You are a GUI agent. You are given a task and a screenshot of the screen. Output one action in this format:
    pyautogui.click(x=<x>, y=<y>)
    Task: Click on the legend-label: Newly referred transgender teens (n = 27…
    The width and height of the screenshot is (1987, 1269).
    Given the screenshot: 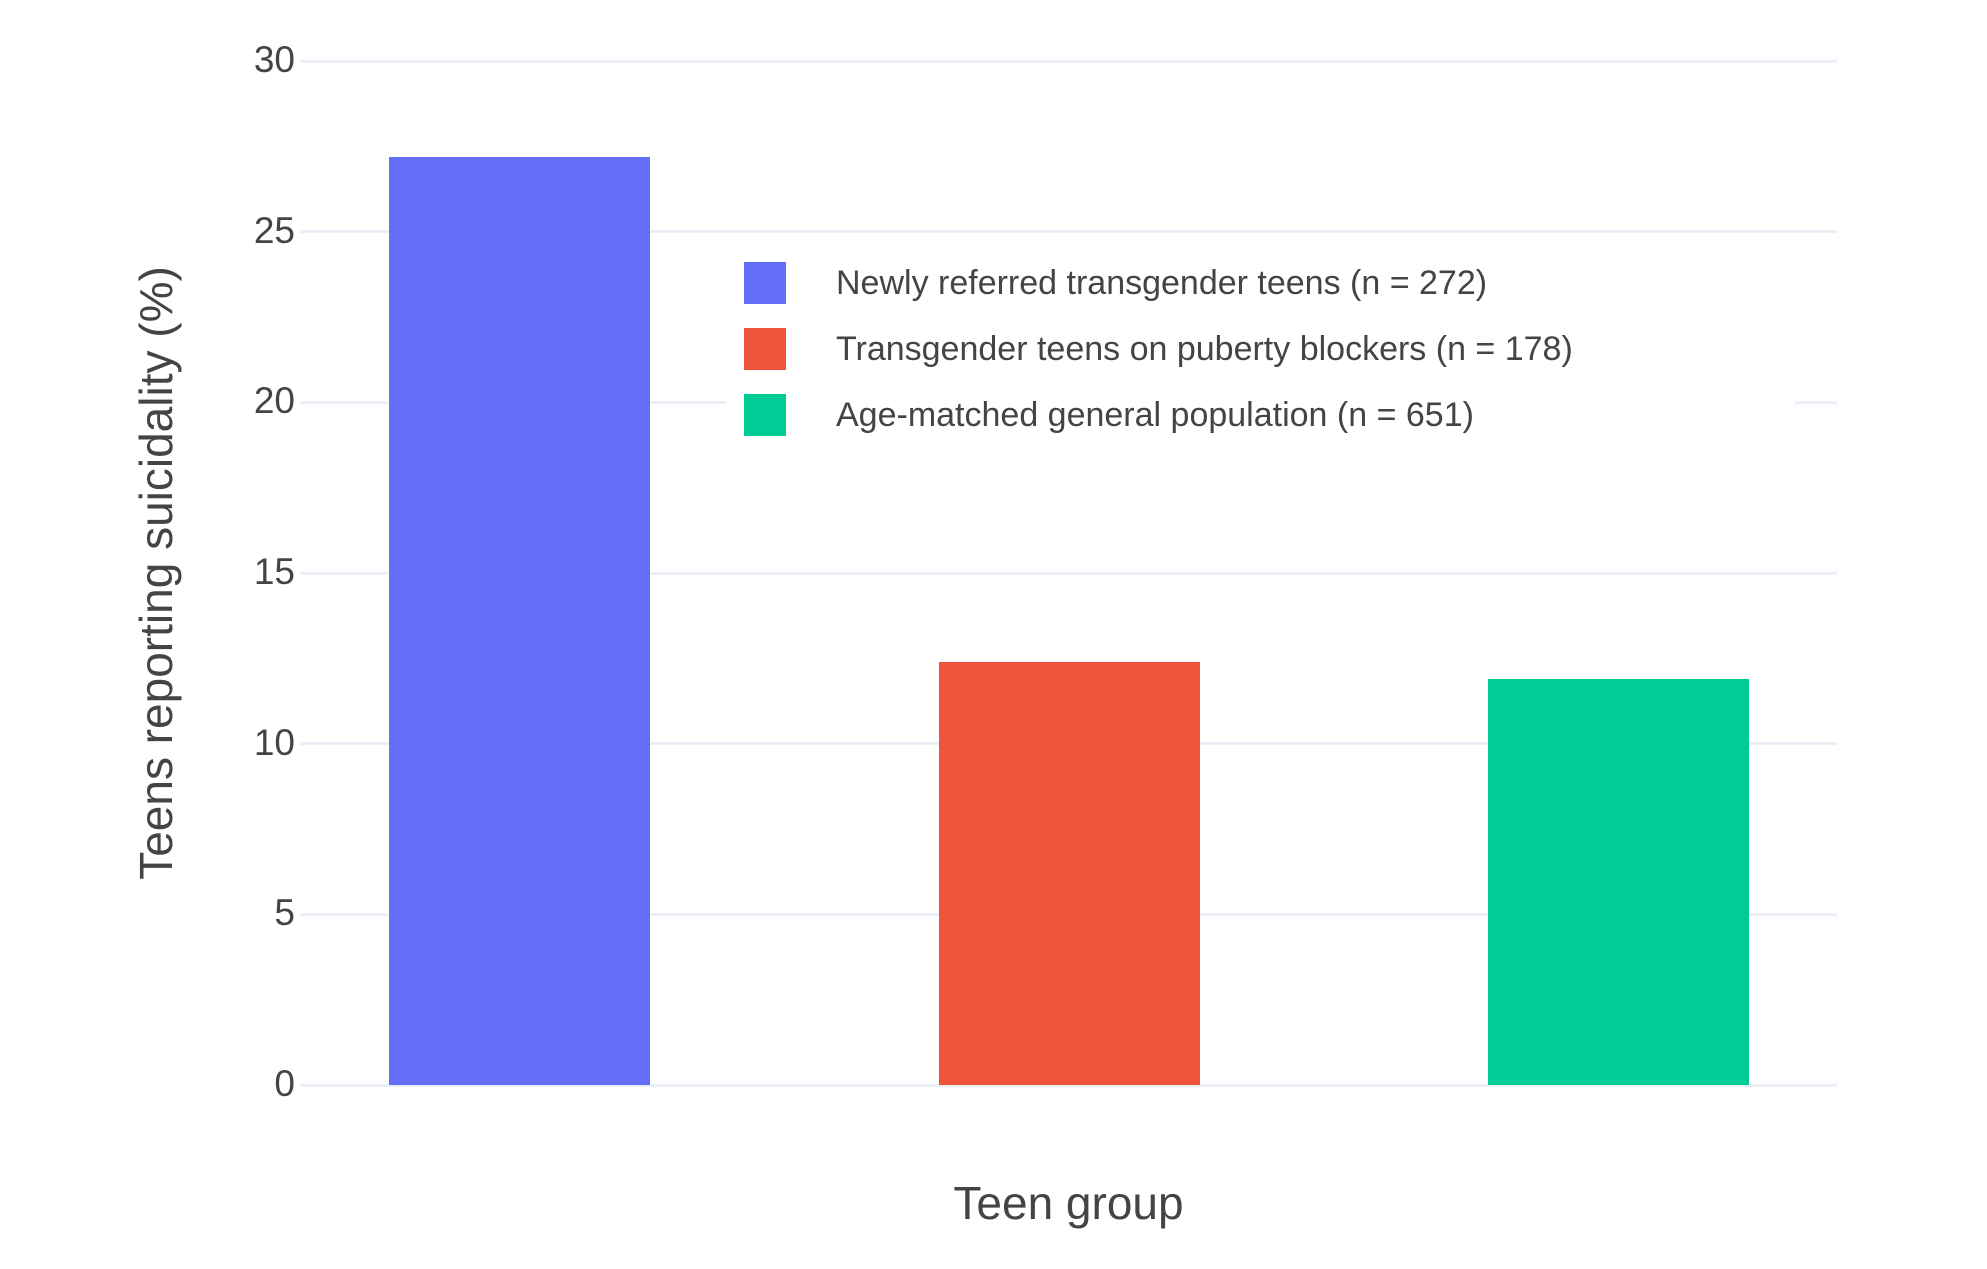 What is the action you would take?
    pyautogui.click(x=1162, y=282)
    